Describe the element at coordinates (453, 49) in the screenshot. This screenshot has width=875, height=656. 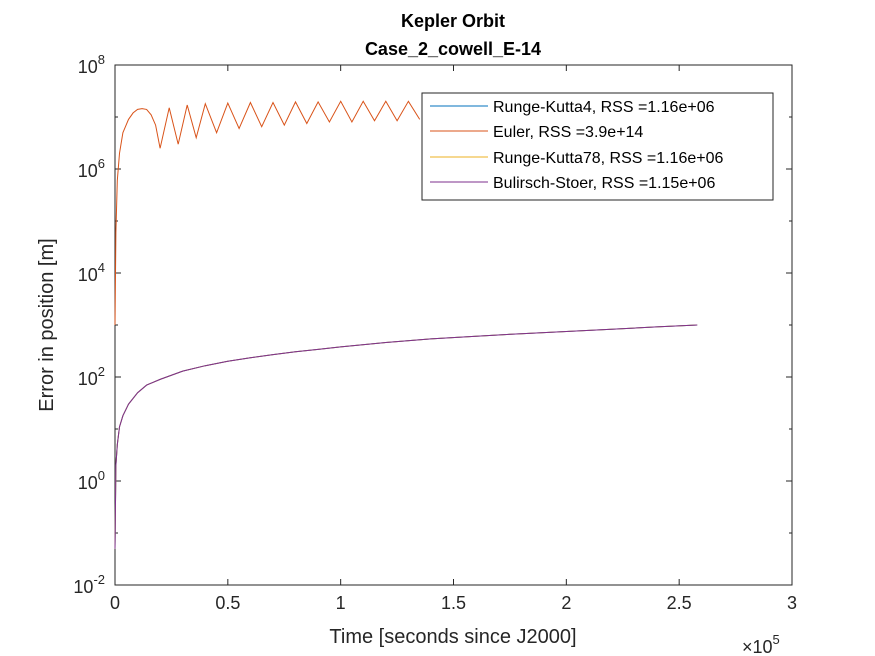
I see `chart-subtitle: Case_2_cowell_E-14` at that location.